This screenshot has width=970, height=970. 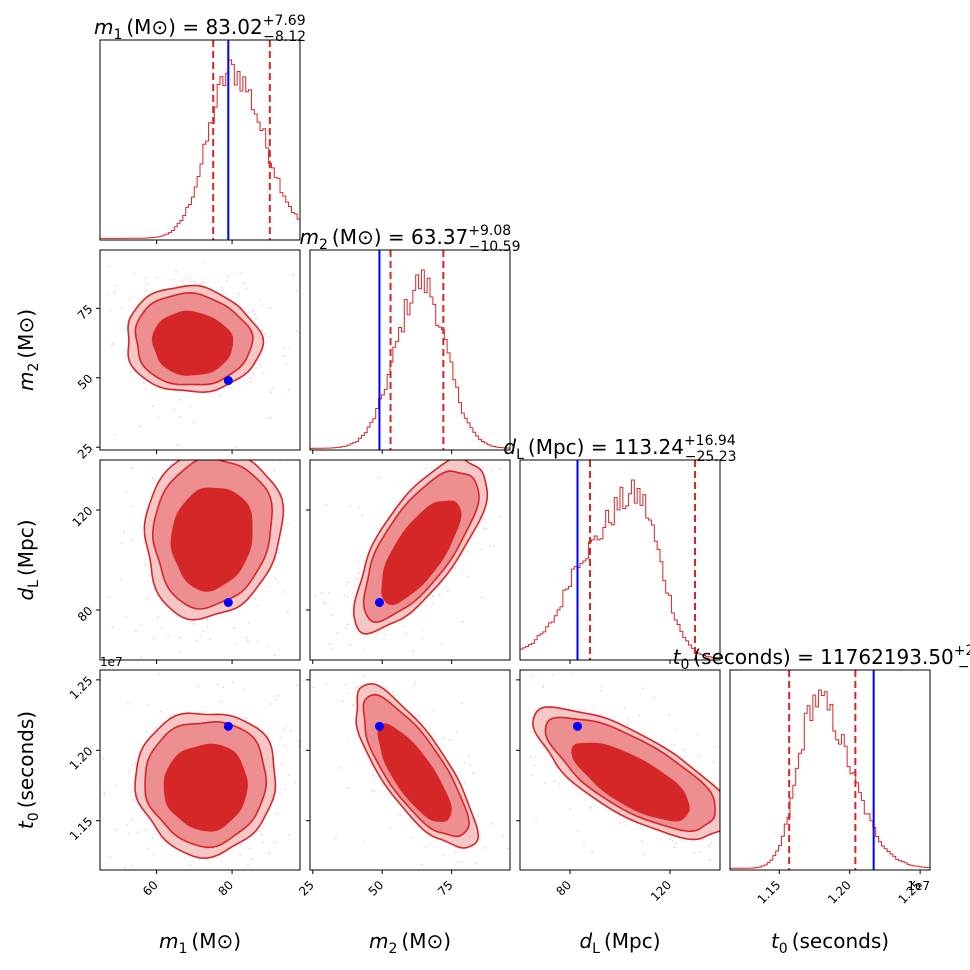 What do you see at coordinates (410, 239) in the screenshot?
I see `title-m2: m2 (M⊙) = 63.37+9.08 −10.59` at bounding box center [410, 239].